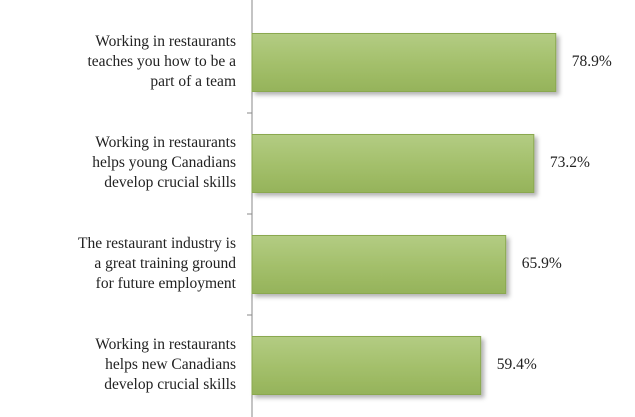  I want to click on y-tick-label: helps new Canadians, so click(170, 364).